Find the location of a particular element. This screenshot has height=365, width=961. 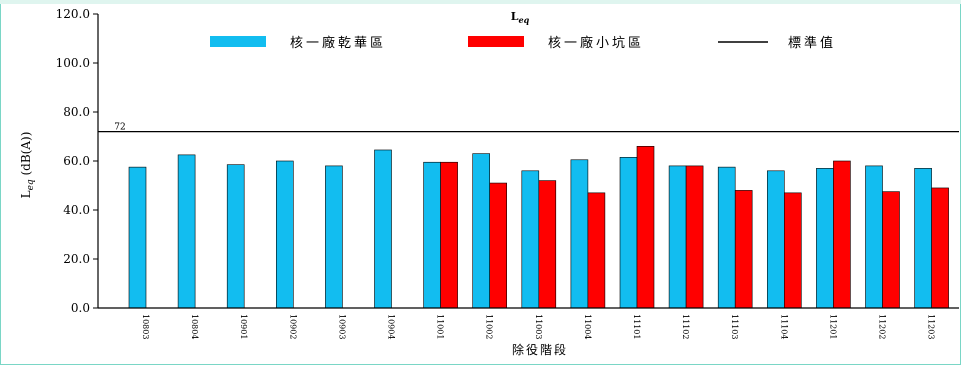

x-tick-label: 11201 is located at coordinates (832, 326).